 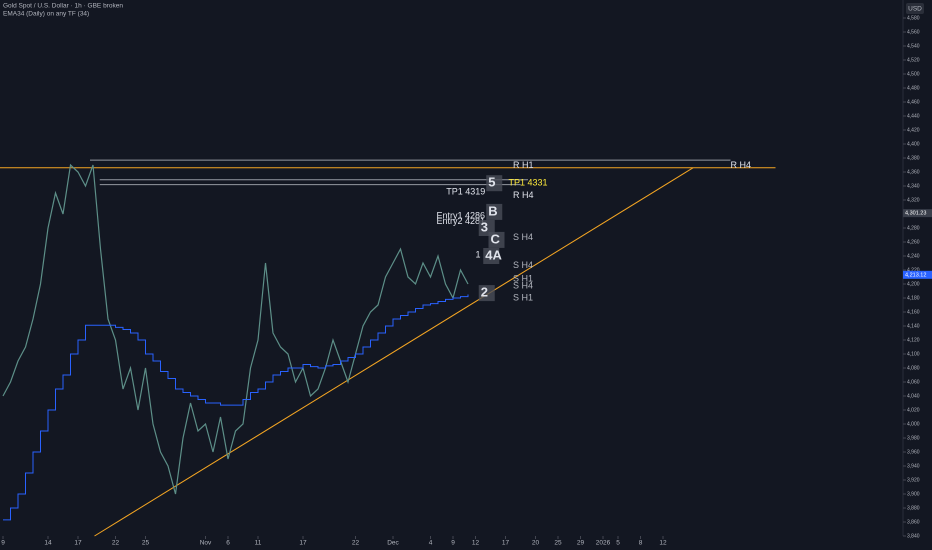 What do you see at coordinates (913, 130) in the screenshot?
I see `y-tick-label: 4,420` at bounding box center [913, 130].